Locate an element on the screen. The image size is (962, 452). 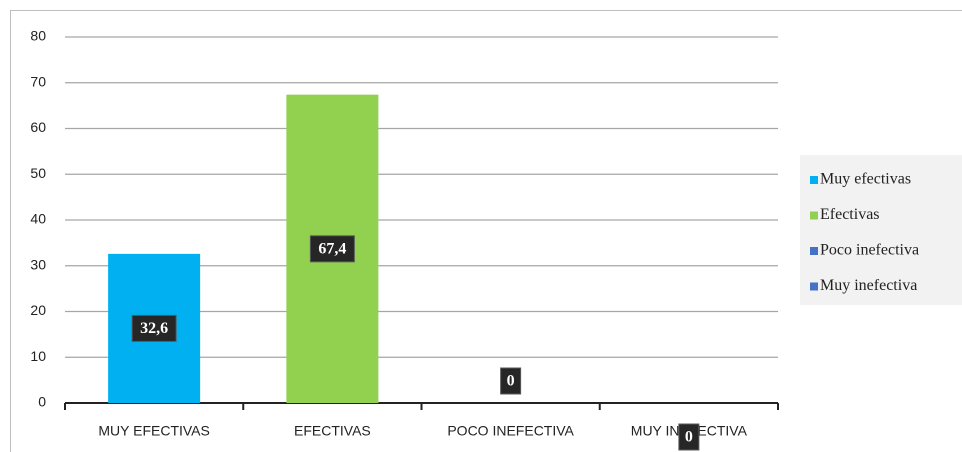
y-tick-label: 40 is located at coordinates (38, 219).